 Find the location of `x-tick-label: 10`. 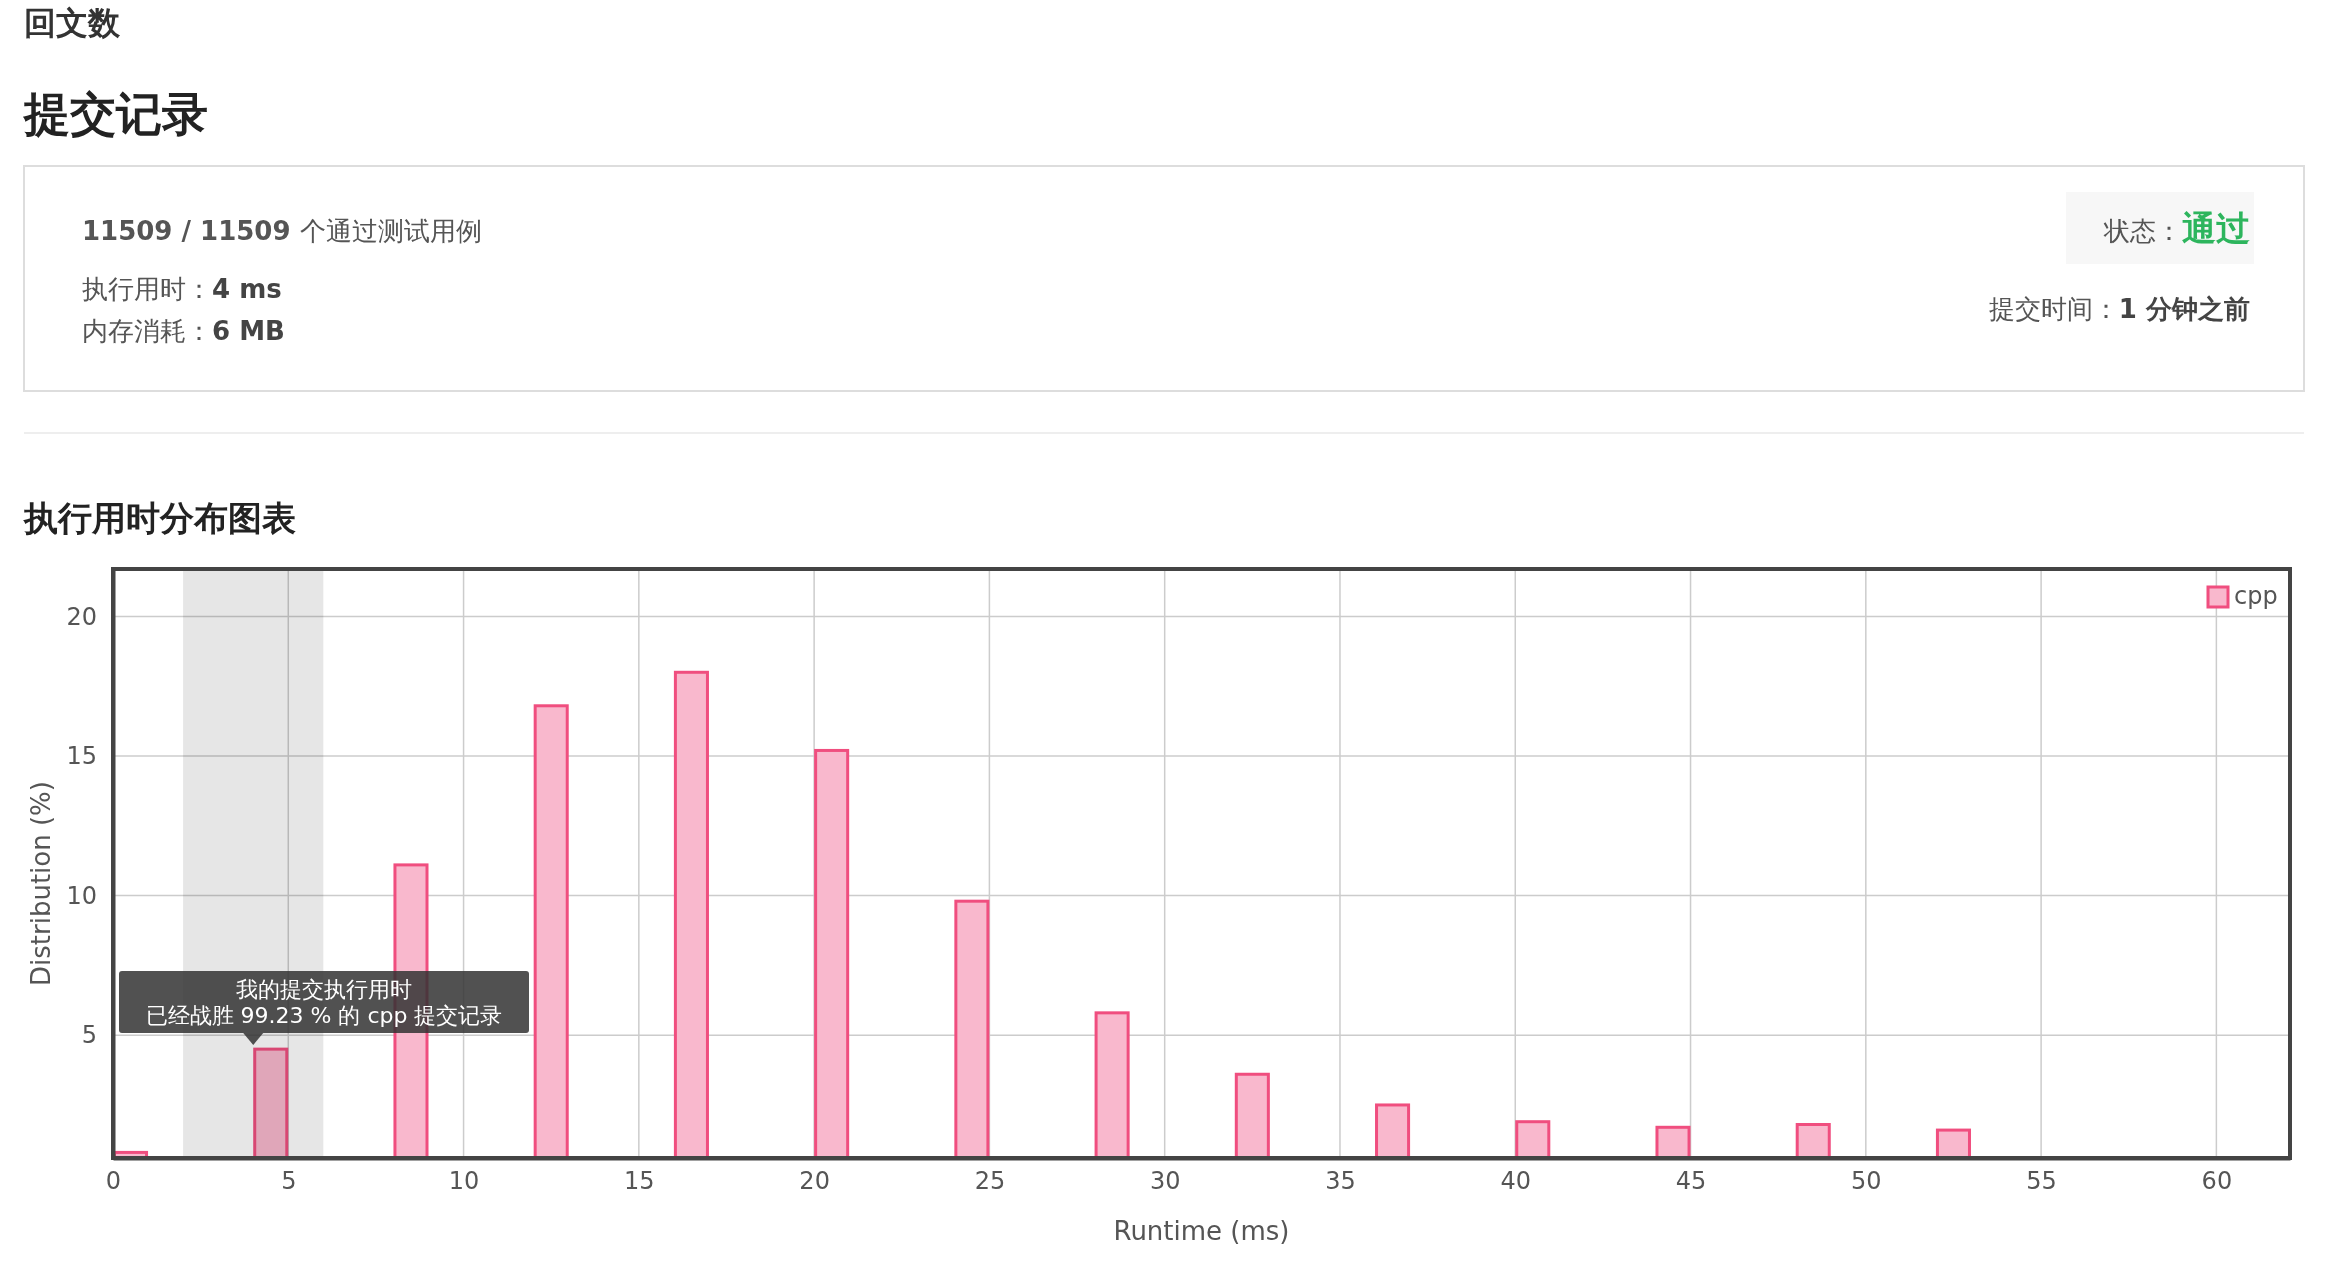

x-tick-label: 10 is located at coordinates (464, 1181).